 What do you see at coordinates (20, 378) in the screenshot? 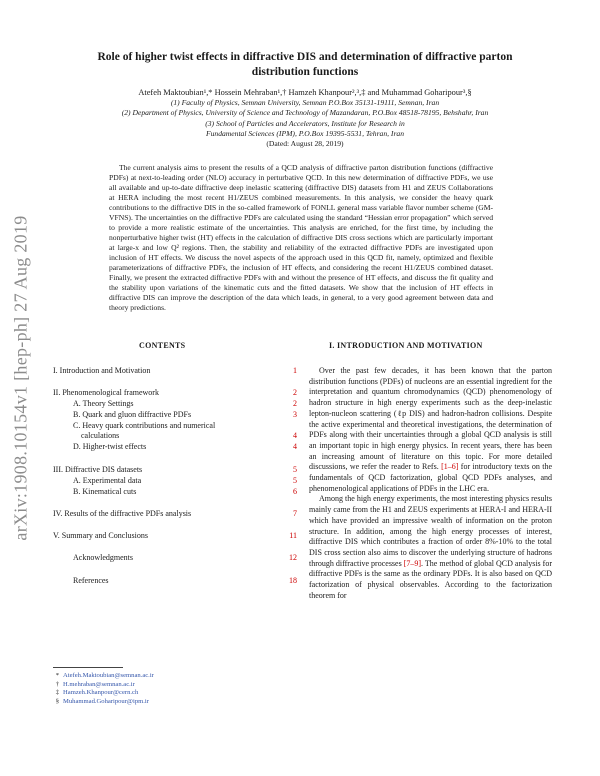
I see `arxiv-stamp: arXiv:1908.10154v1 [hep-ph] 27 Aug 2019` at bounding box center [20, 378].